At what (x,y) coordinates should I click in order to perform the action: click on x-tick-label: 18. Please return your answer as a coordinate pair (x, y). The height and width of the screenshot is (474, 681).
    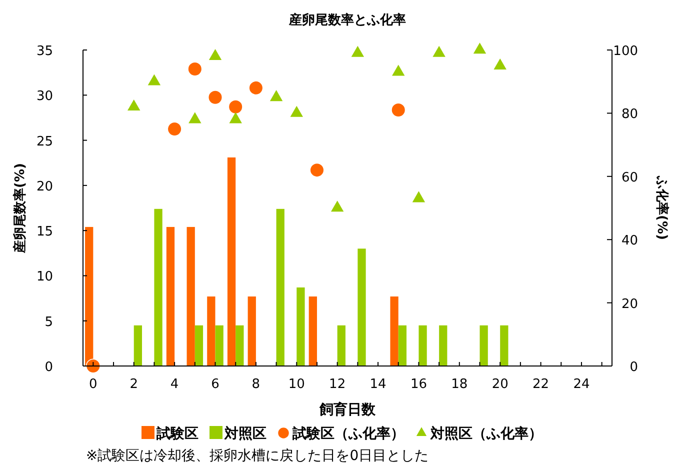
    Looking at the image, I should click on (459, 384).